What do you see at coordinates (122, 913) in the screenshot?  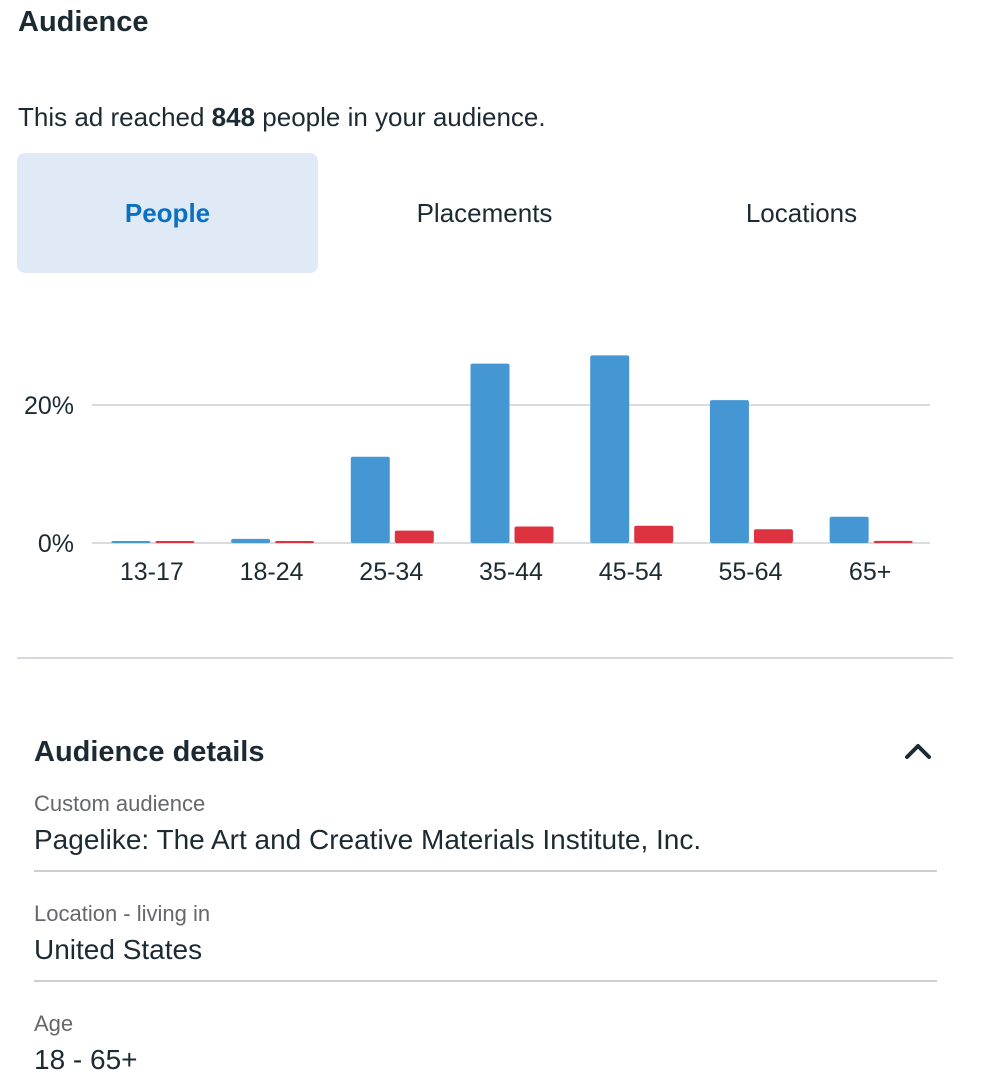 I see `detail-label: Location - living in` at bounding box center [122, 913].